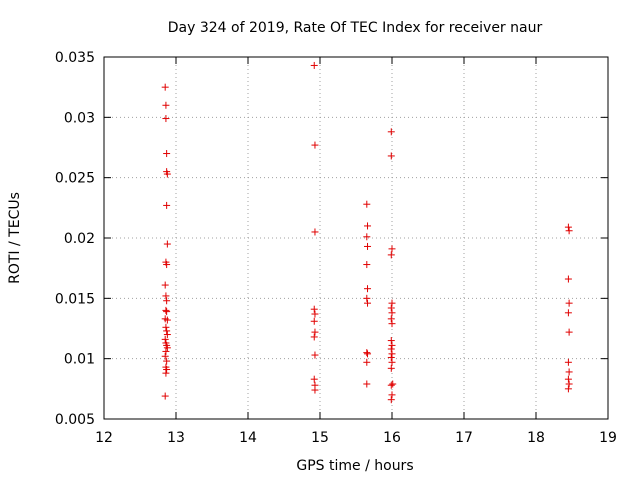  Describe the element at coordinates (75, 299) in the screenshot. I see `y-tick-label: 0.015` at that location.